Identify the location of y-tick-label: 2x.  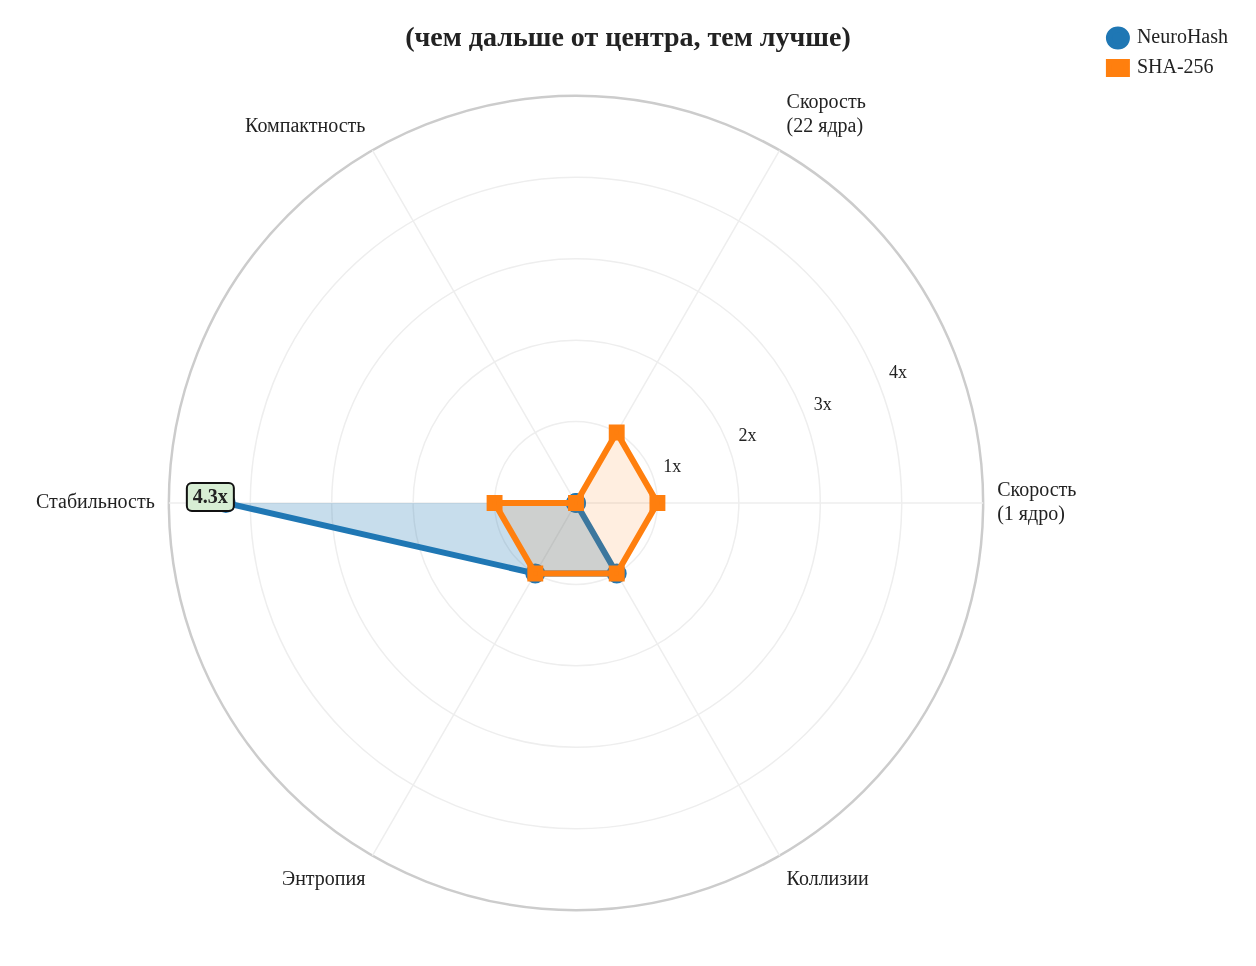
(747, 434).